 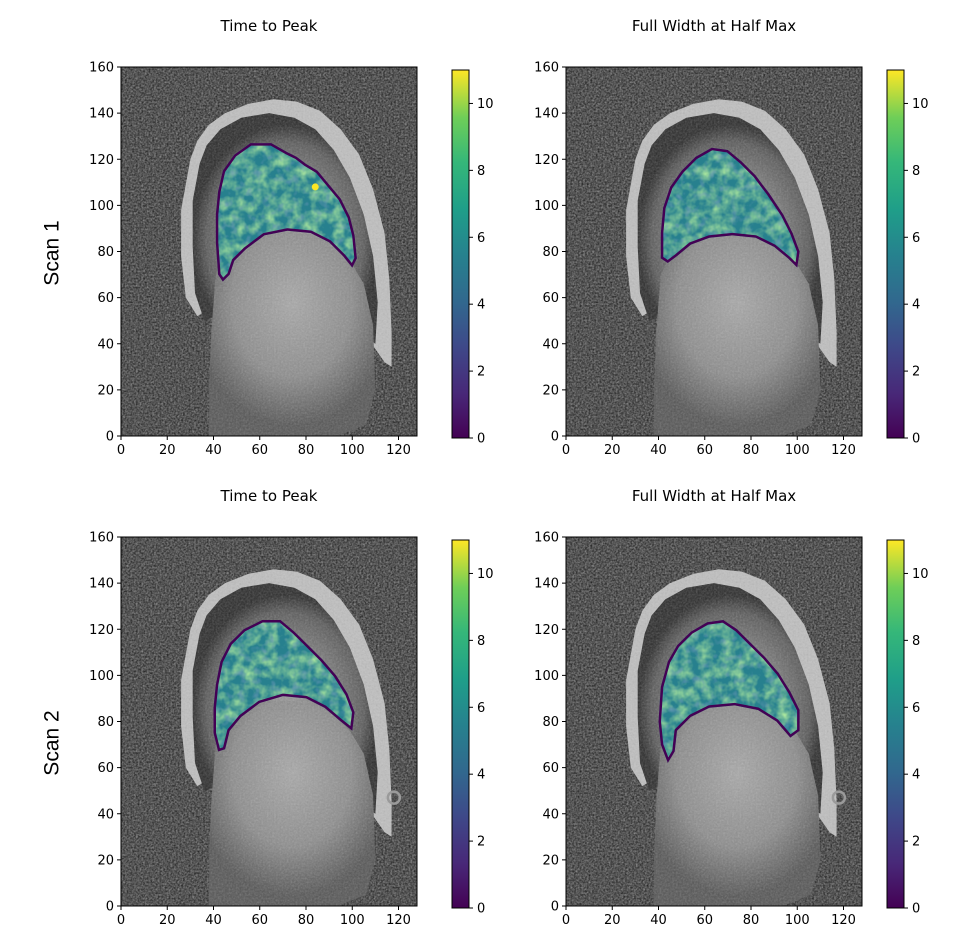 What do you see at coordinates (52, 742) in the screenshot?
I see `row-label-scan-2: Scan 2` at bounding box center [52, 742].